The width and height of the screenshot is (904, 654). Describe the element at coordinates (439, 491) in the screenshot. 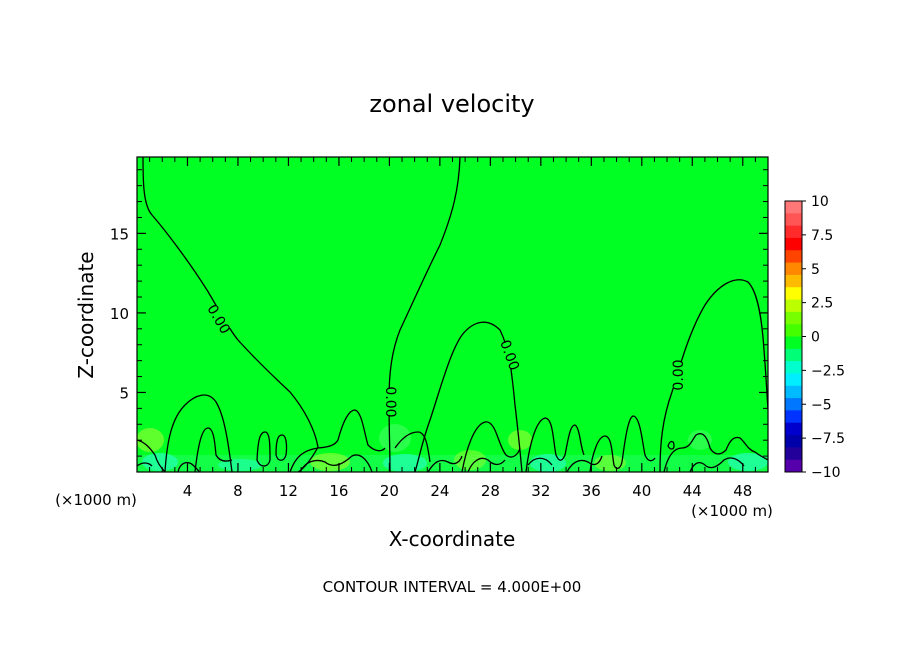

I see `x-tick-label-5: 24` at that location.